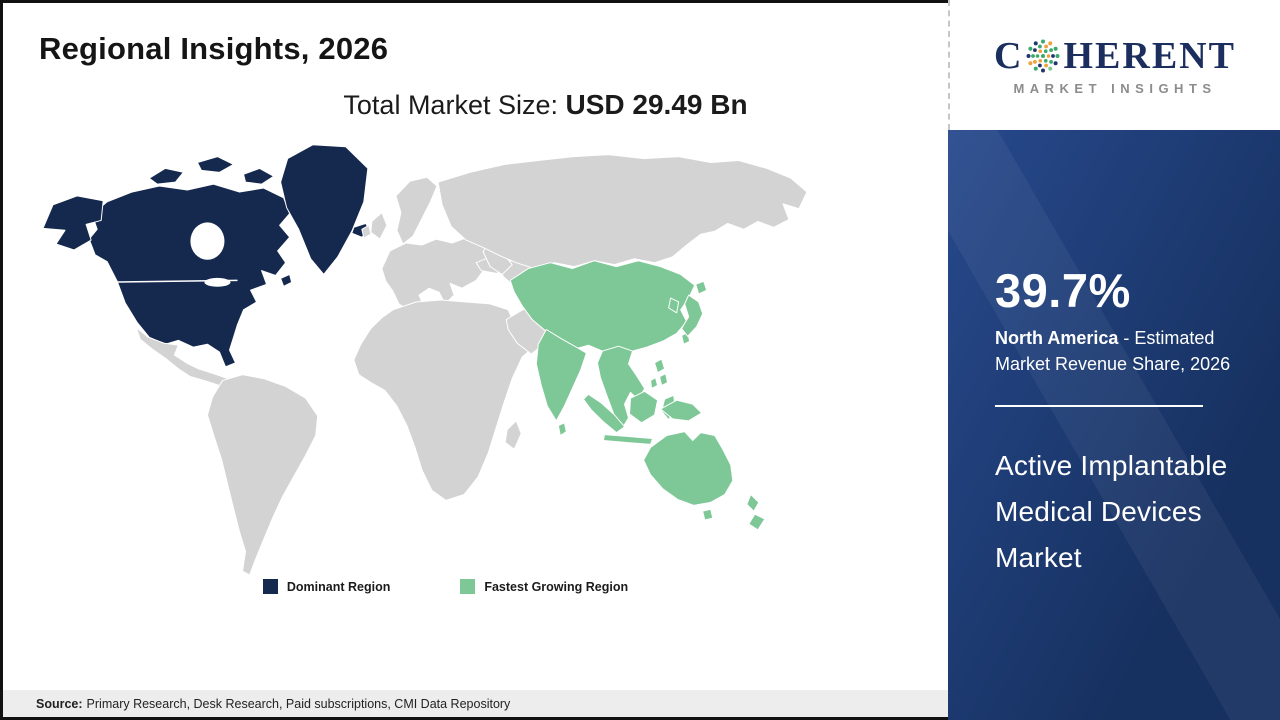  What do you see at coordinates (214, 48) in the screenshot?
I see `page-title: Regional Insights, 2026` at bounding box center [214, 48].